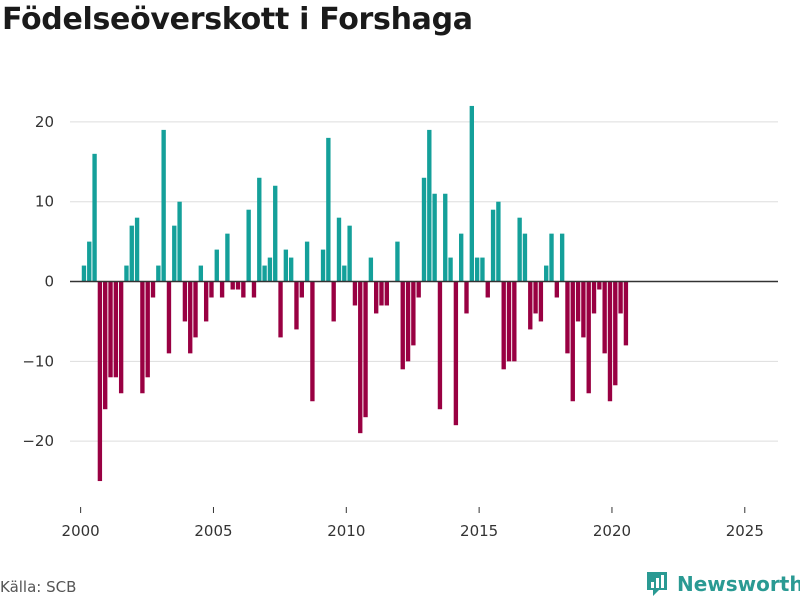 This screenshot has width=800, height=600. Describe the element at coordinates (657, 584) in the screenshot. I see `newsworthy-icon` at that location.